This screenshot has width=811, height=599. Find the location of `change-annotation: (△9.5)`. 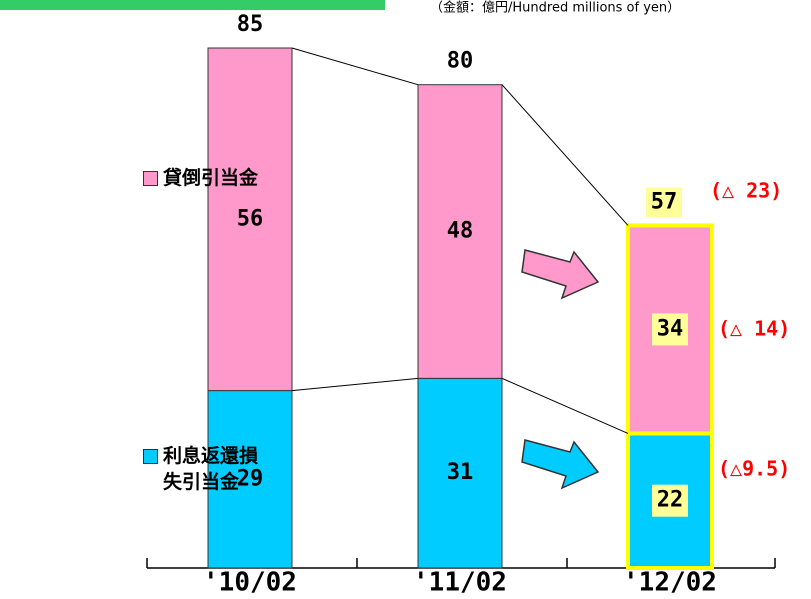

change-annotation: (△9.5) is located at coordinates (754, 469).